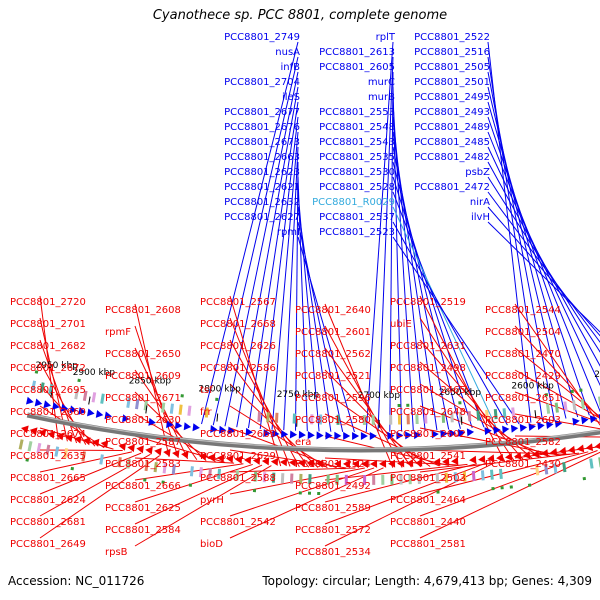  What do you see at coordinates (238, 302) in the screenshot?
I see `reverse-gene-label: PCC8801_2567` at bounding box center [238, 302].